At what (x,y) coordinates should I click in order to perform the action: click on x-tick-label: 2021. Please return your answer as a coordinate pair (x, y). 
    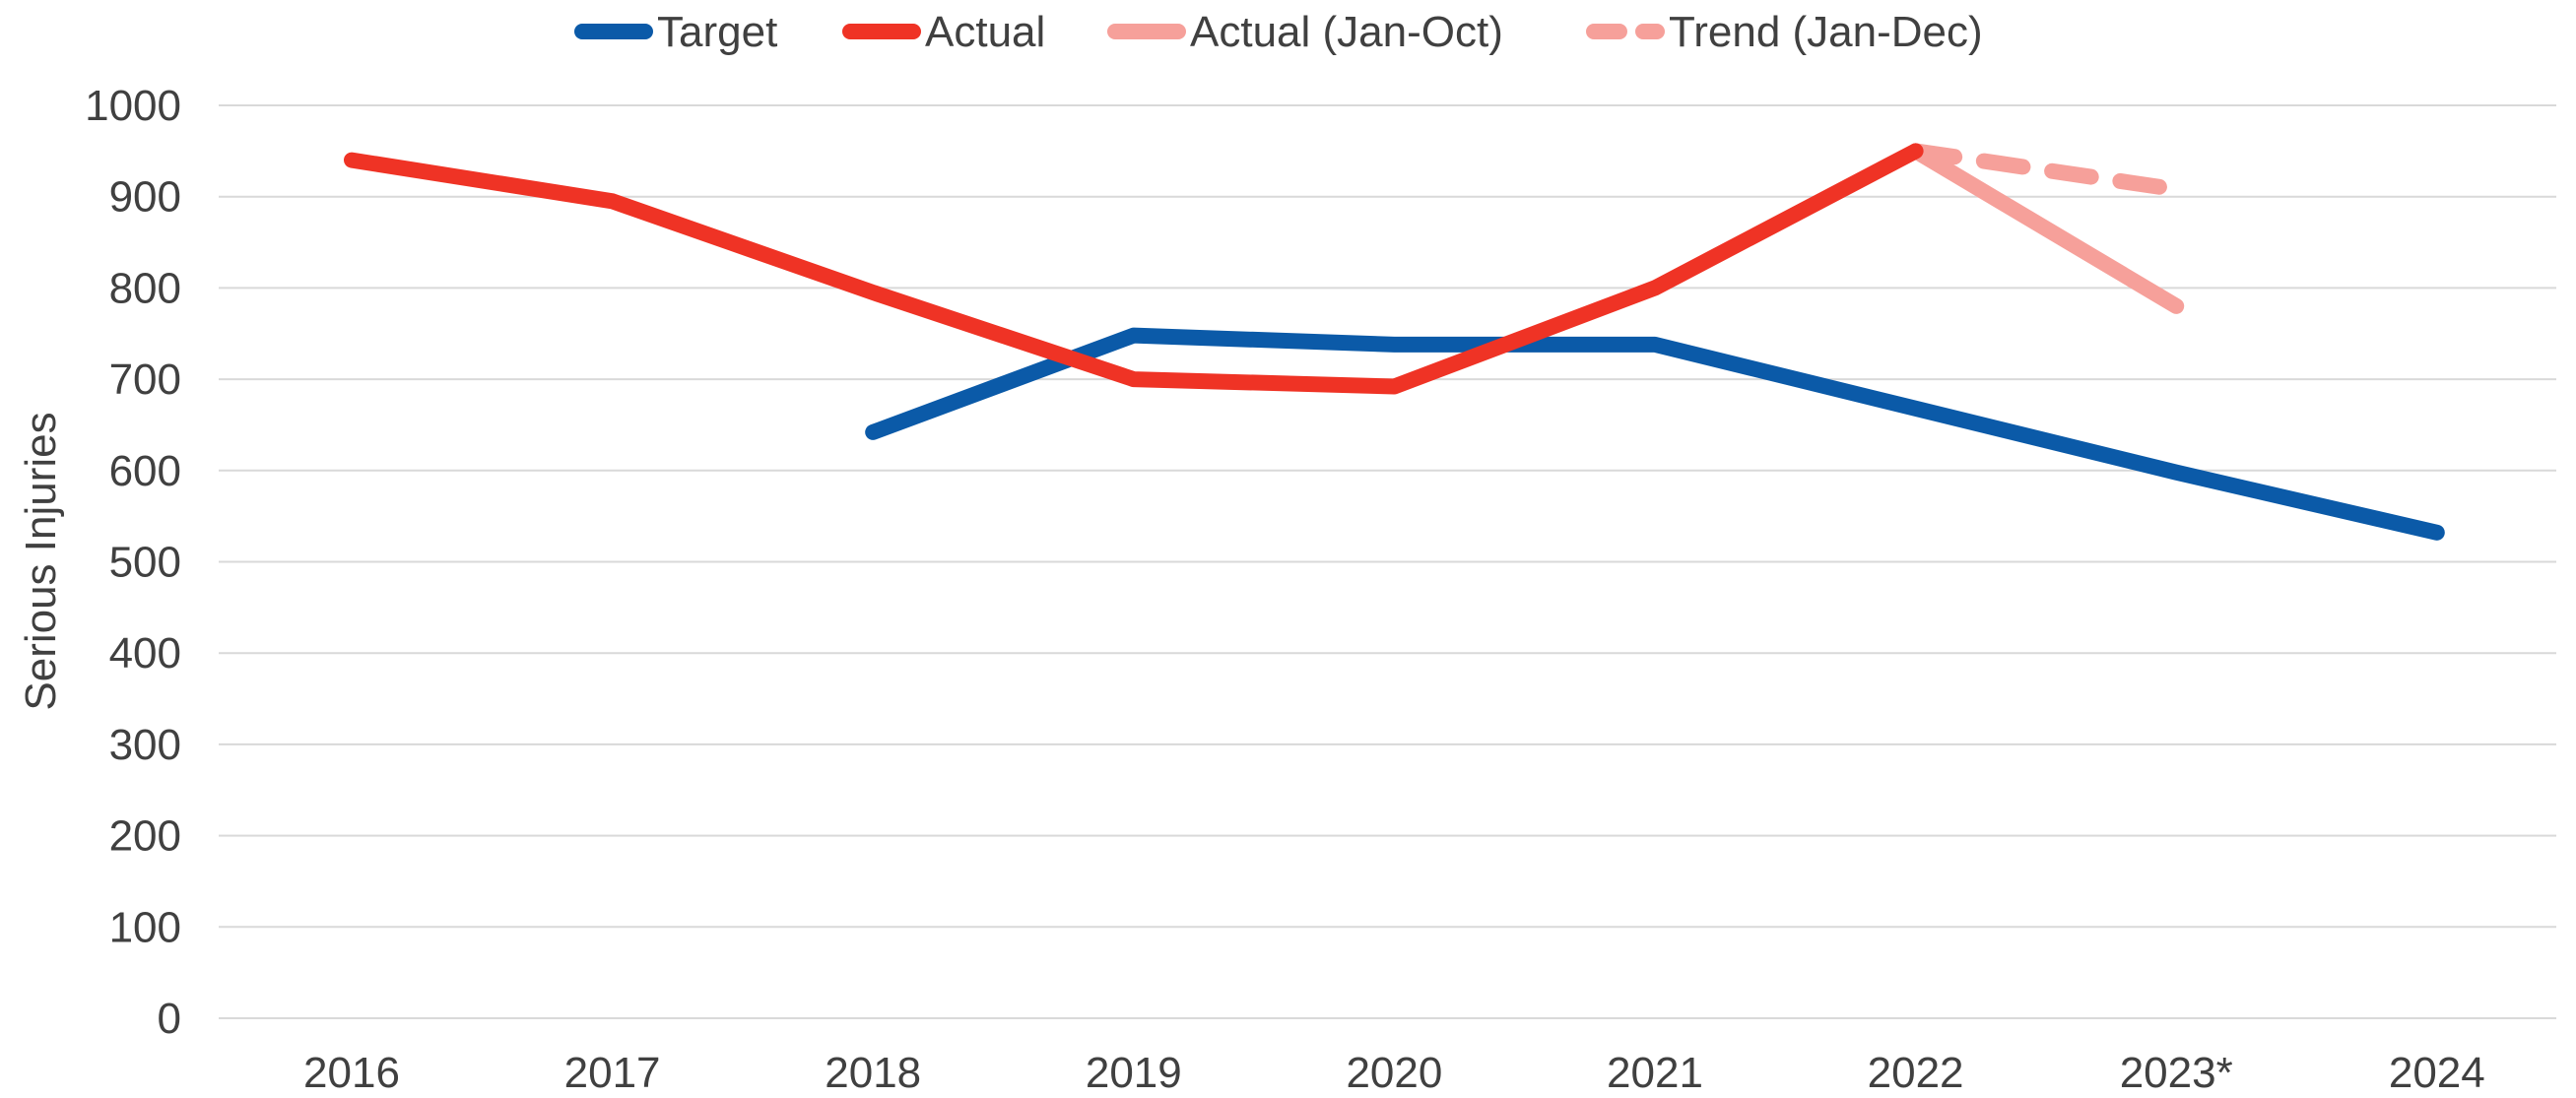
    Looking at the image, I should click on (1655, 1071).